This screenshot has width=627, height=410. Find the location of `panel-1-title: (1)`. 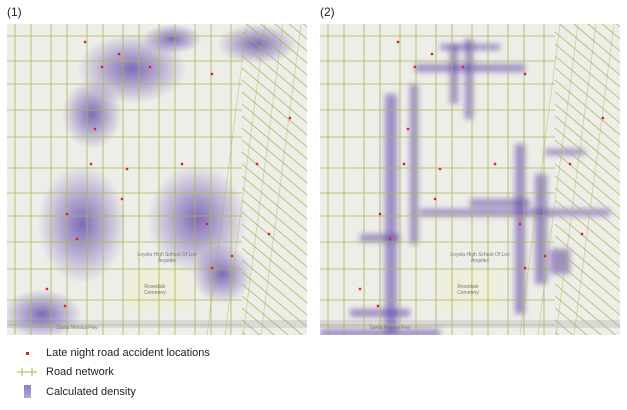

panel-1-title: (1) is located at coordinates (14, 12).